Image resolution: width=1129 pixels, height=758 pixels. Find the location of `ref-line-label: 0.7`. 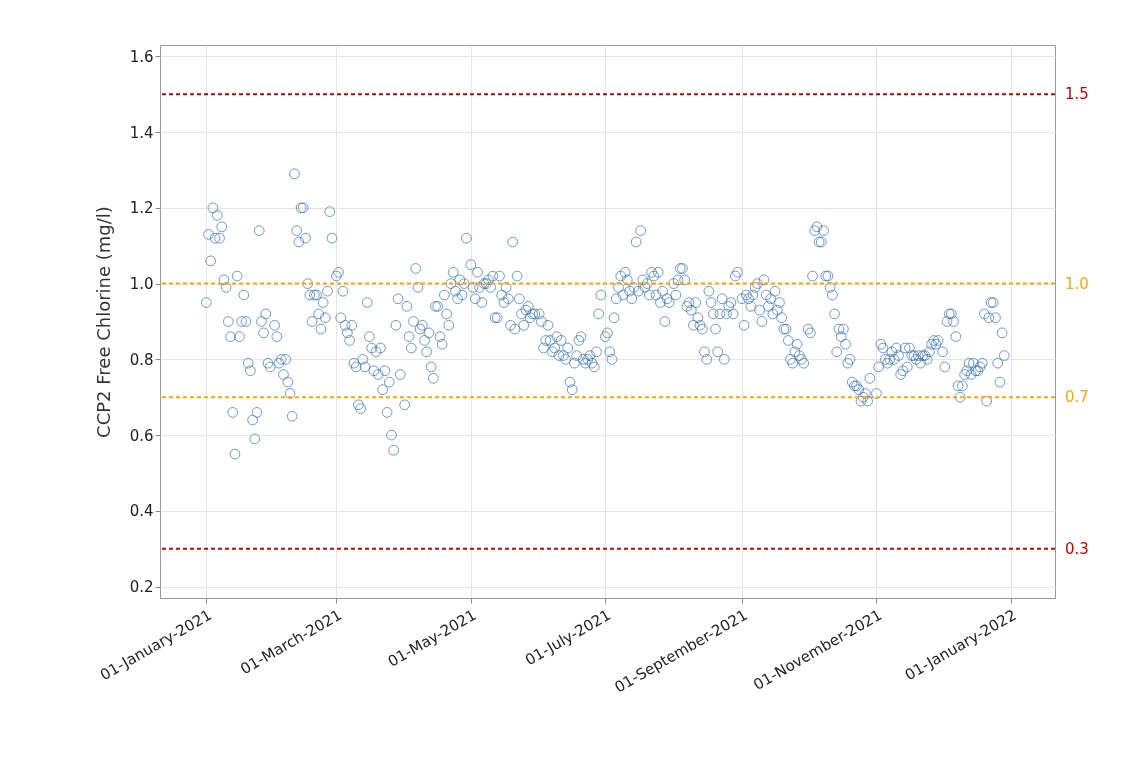

ref-line-label: 0.7 is located at coordinates (1077, 397).